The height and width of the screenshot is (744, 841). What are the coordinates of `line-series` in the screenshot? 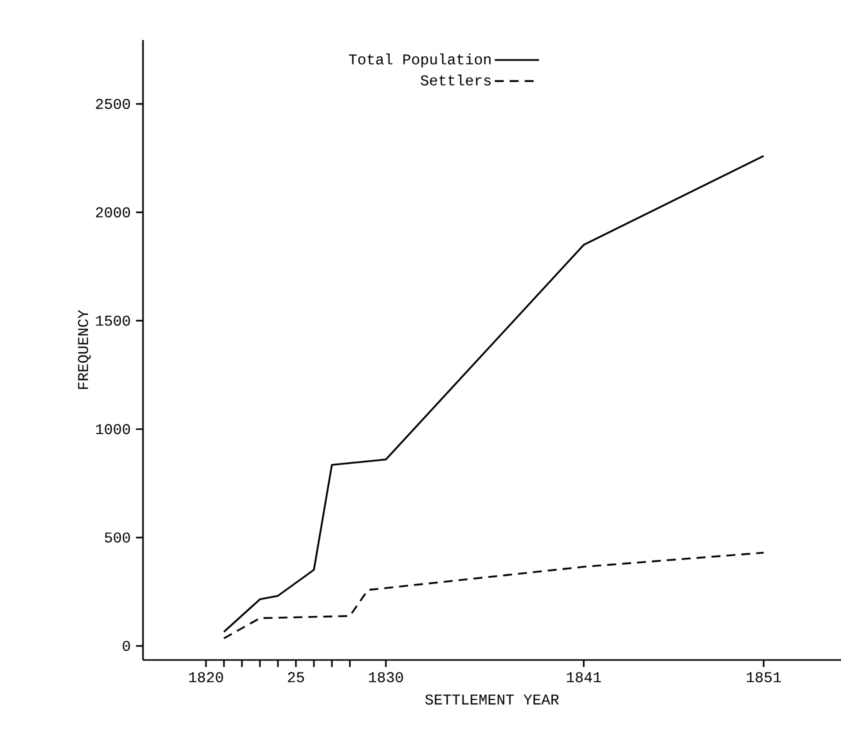 It's located at (494, 596).